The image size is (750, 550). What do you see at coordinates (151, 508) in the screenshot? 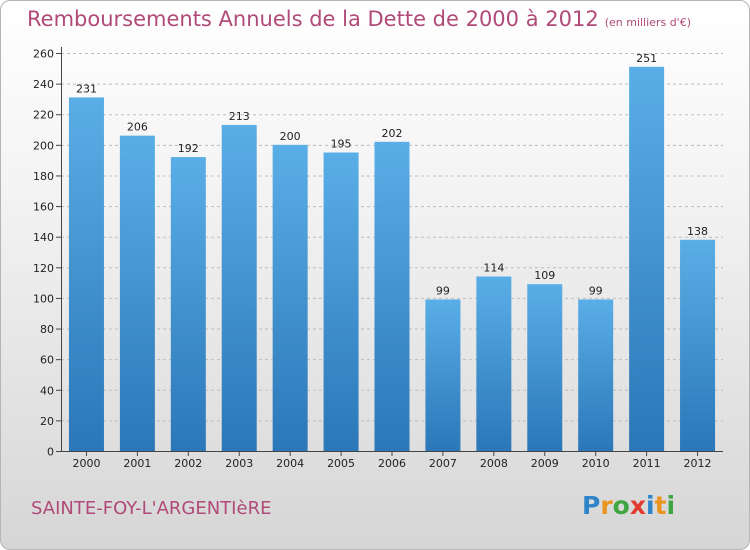
I see `commune-name: SAINTE-FOY-L'ARGENTIèRE` at bounding box center [151, 508].